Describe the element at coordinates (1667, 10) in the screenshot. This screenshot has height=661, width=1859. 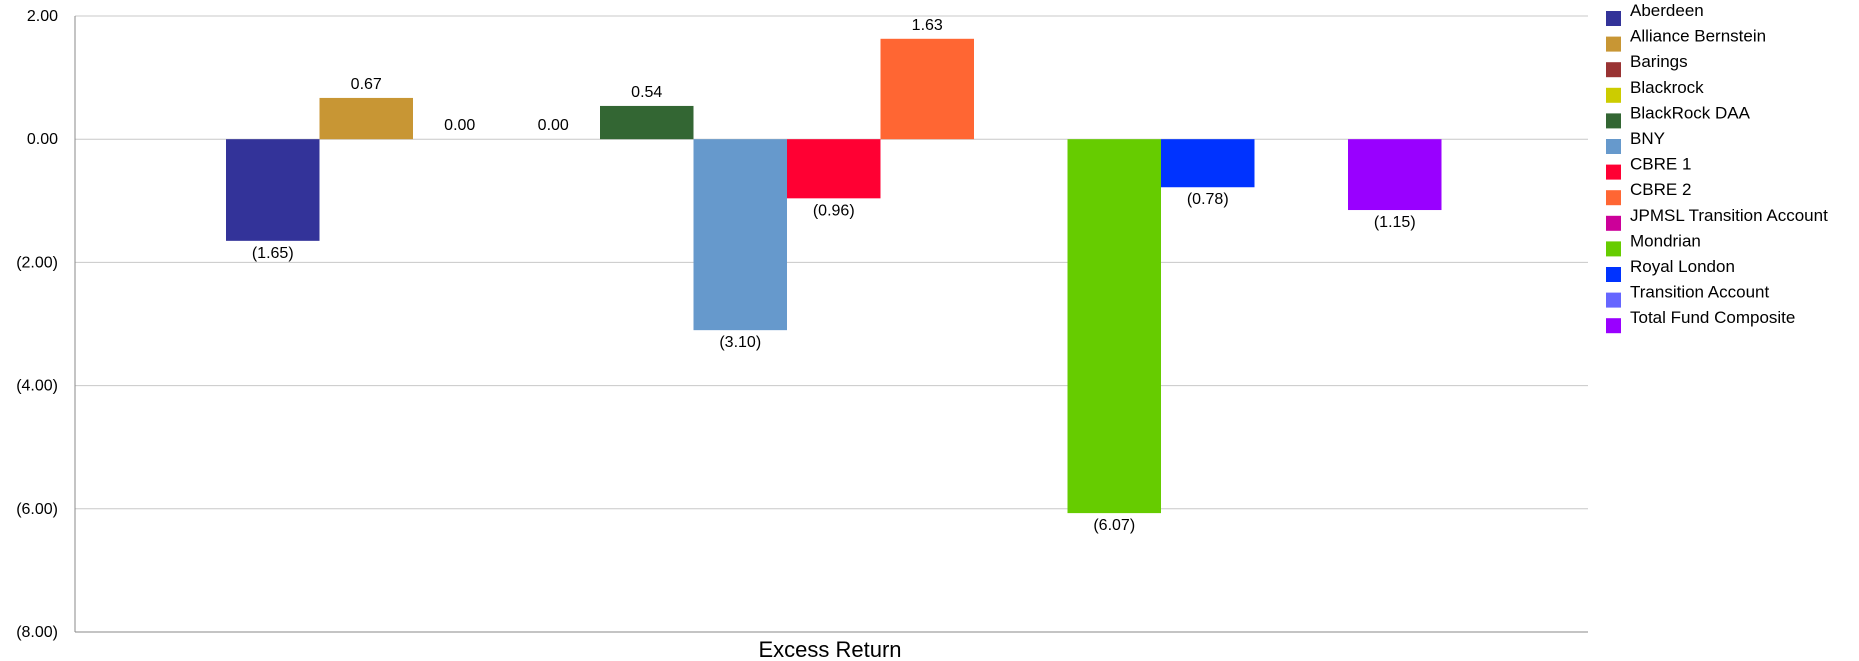
I see `legend-label: Aberdeen` at that location.